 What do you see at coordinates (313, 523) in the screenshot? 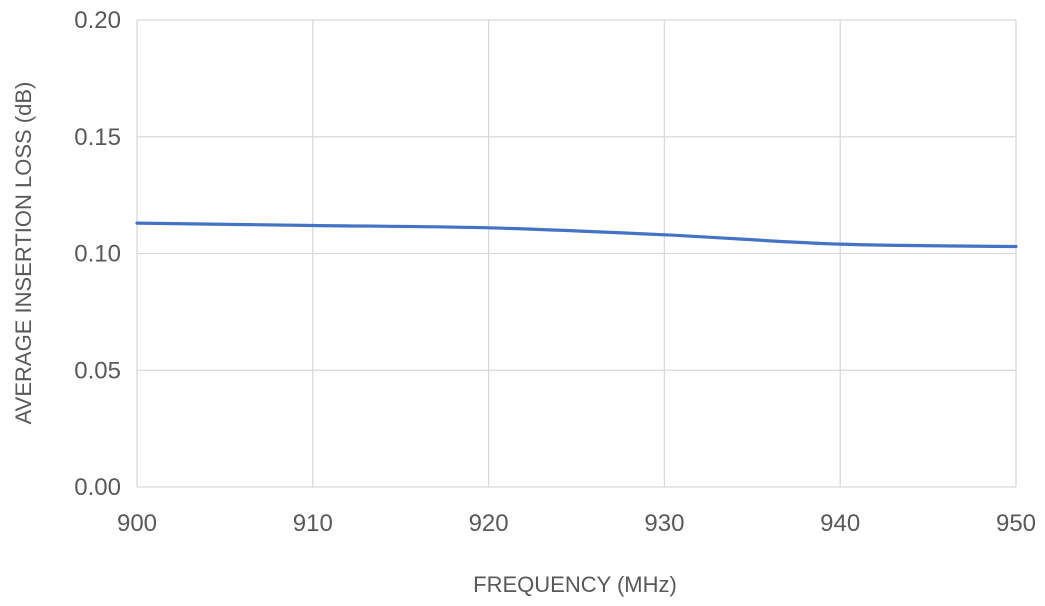
I see `x-tick-label: 910` at bounding box center [313, 523].